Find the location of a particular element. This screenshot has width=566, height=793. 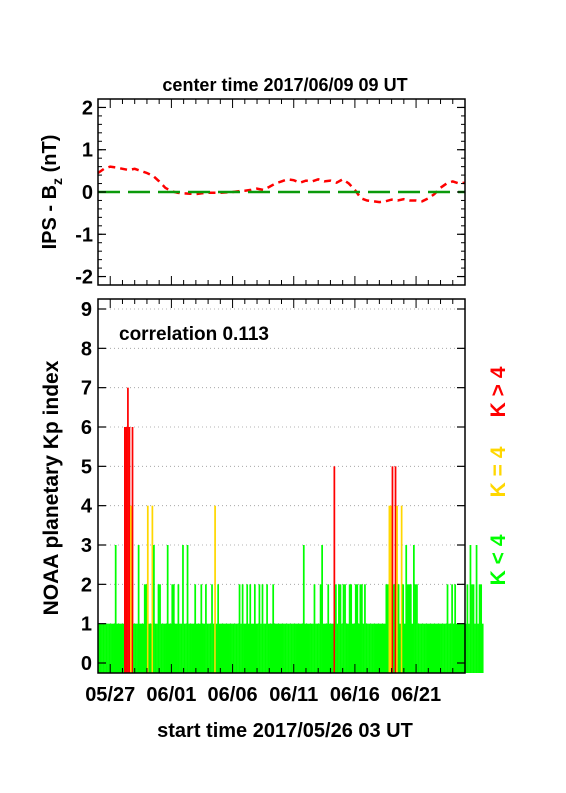

kp-x-tick-label: 06/21 is located at coordinates (416, 695).